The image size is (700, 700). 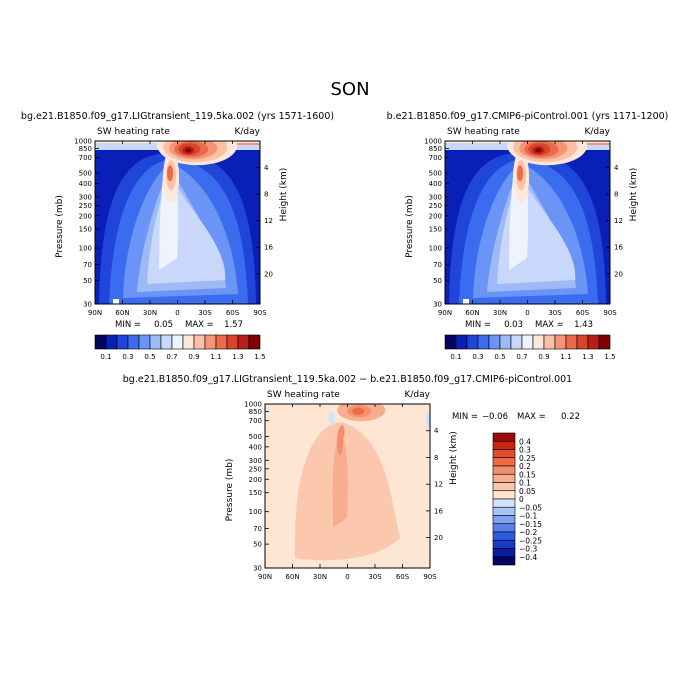 What do you see at coordinates (95, 313) in the screenshot?
I see `x-tick-label: 90N` at bounding box center [95, 313].